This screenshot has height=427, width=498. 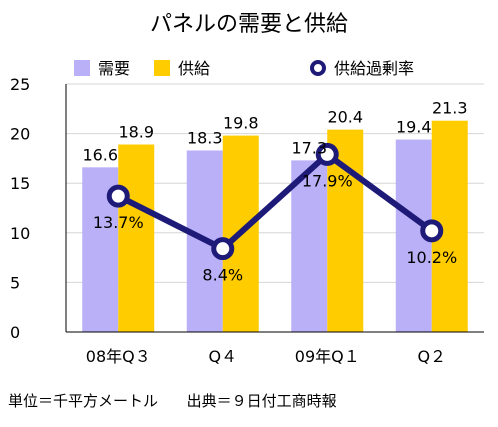 I want to click on x-tick-label-3: Q２, so click(x=431, y=356).